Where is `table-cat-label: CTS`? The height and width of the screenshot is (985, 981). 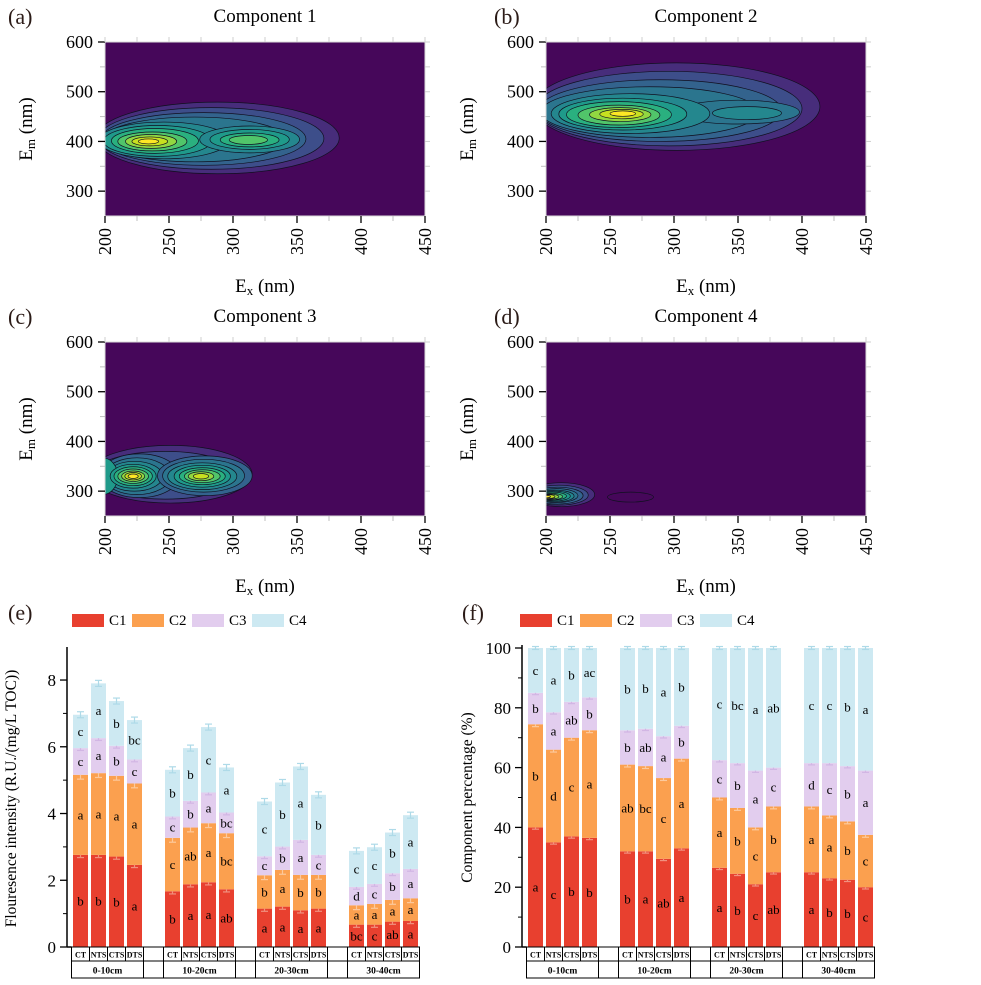
table-cat-label: CTS is located at coordinates (301, 955).